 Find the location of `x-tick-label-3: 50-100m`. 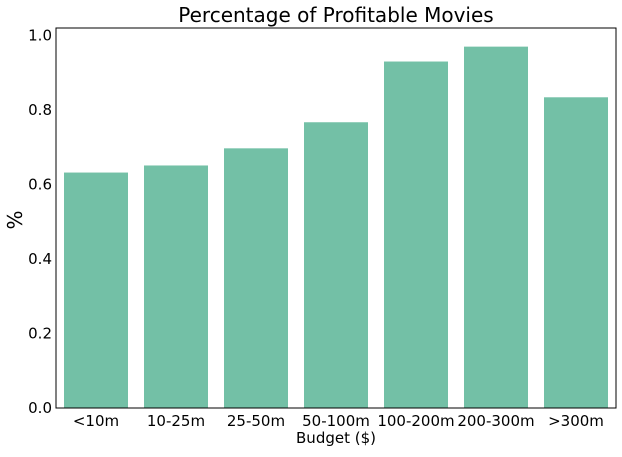

x-tick-label-3: 50-100m is located at coordinates (336, 421).